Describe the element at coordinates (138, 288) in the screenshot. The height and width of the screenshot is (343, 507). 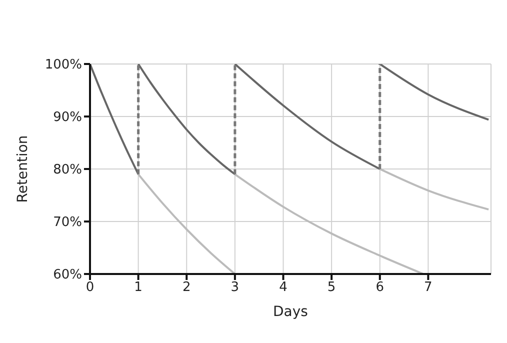
I see `x-tick-label: 1` at that location.